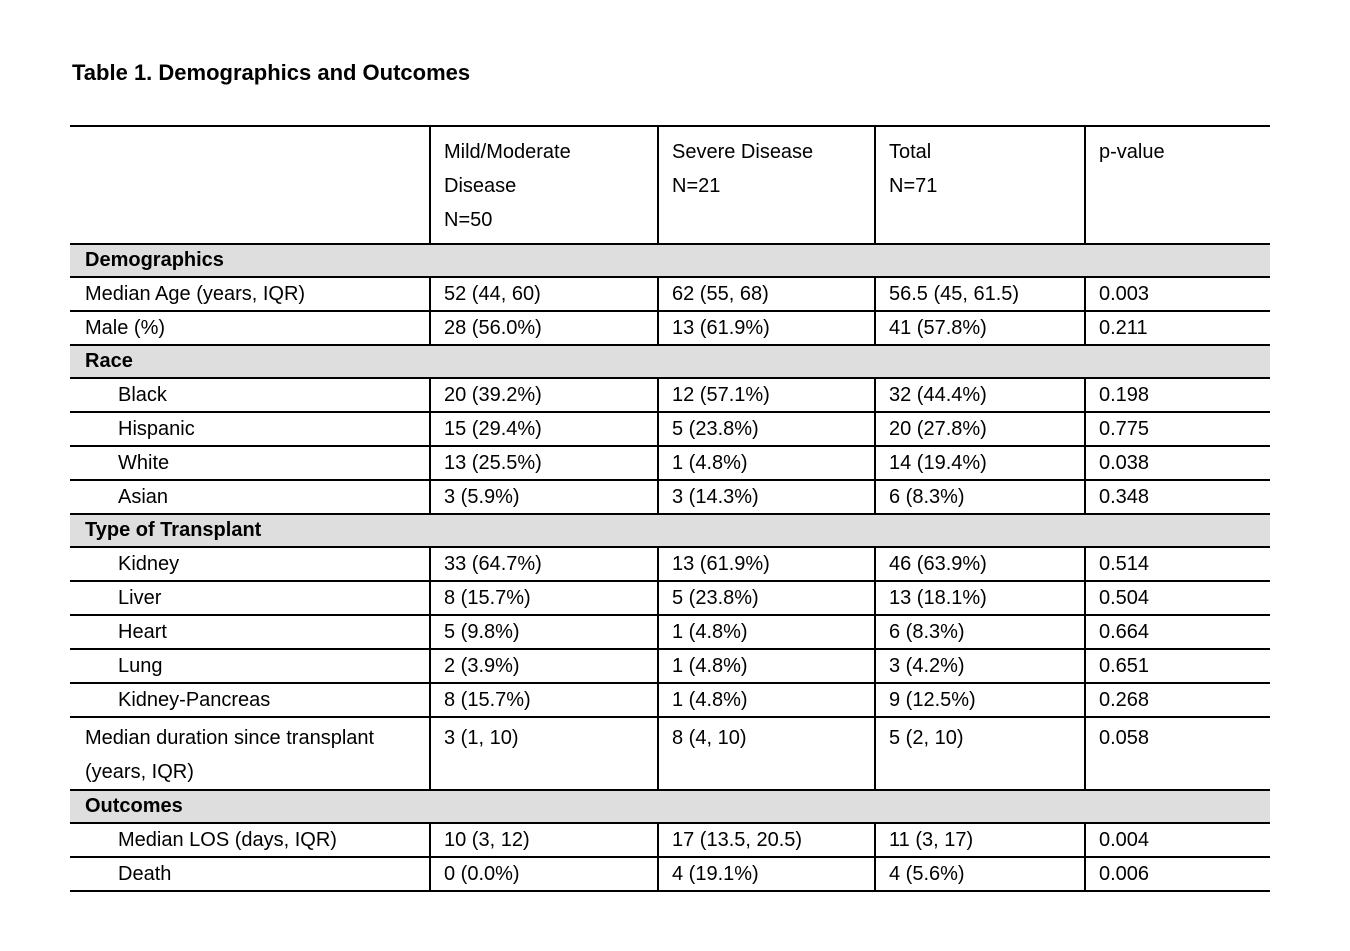  I want to click on value-p: 0.651, so click(1177, 666).